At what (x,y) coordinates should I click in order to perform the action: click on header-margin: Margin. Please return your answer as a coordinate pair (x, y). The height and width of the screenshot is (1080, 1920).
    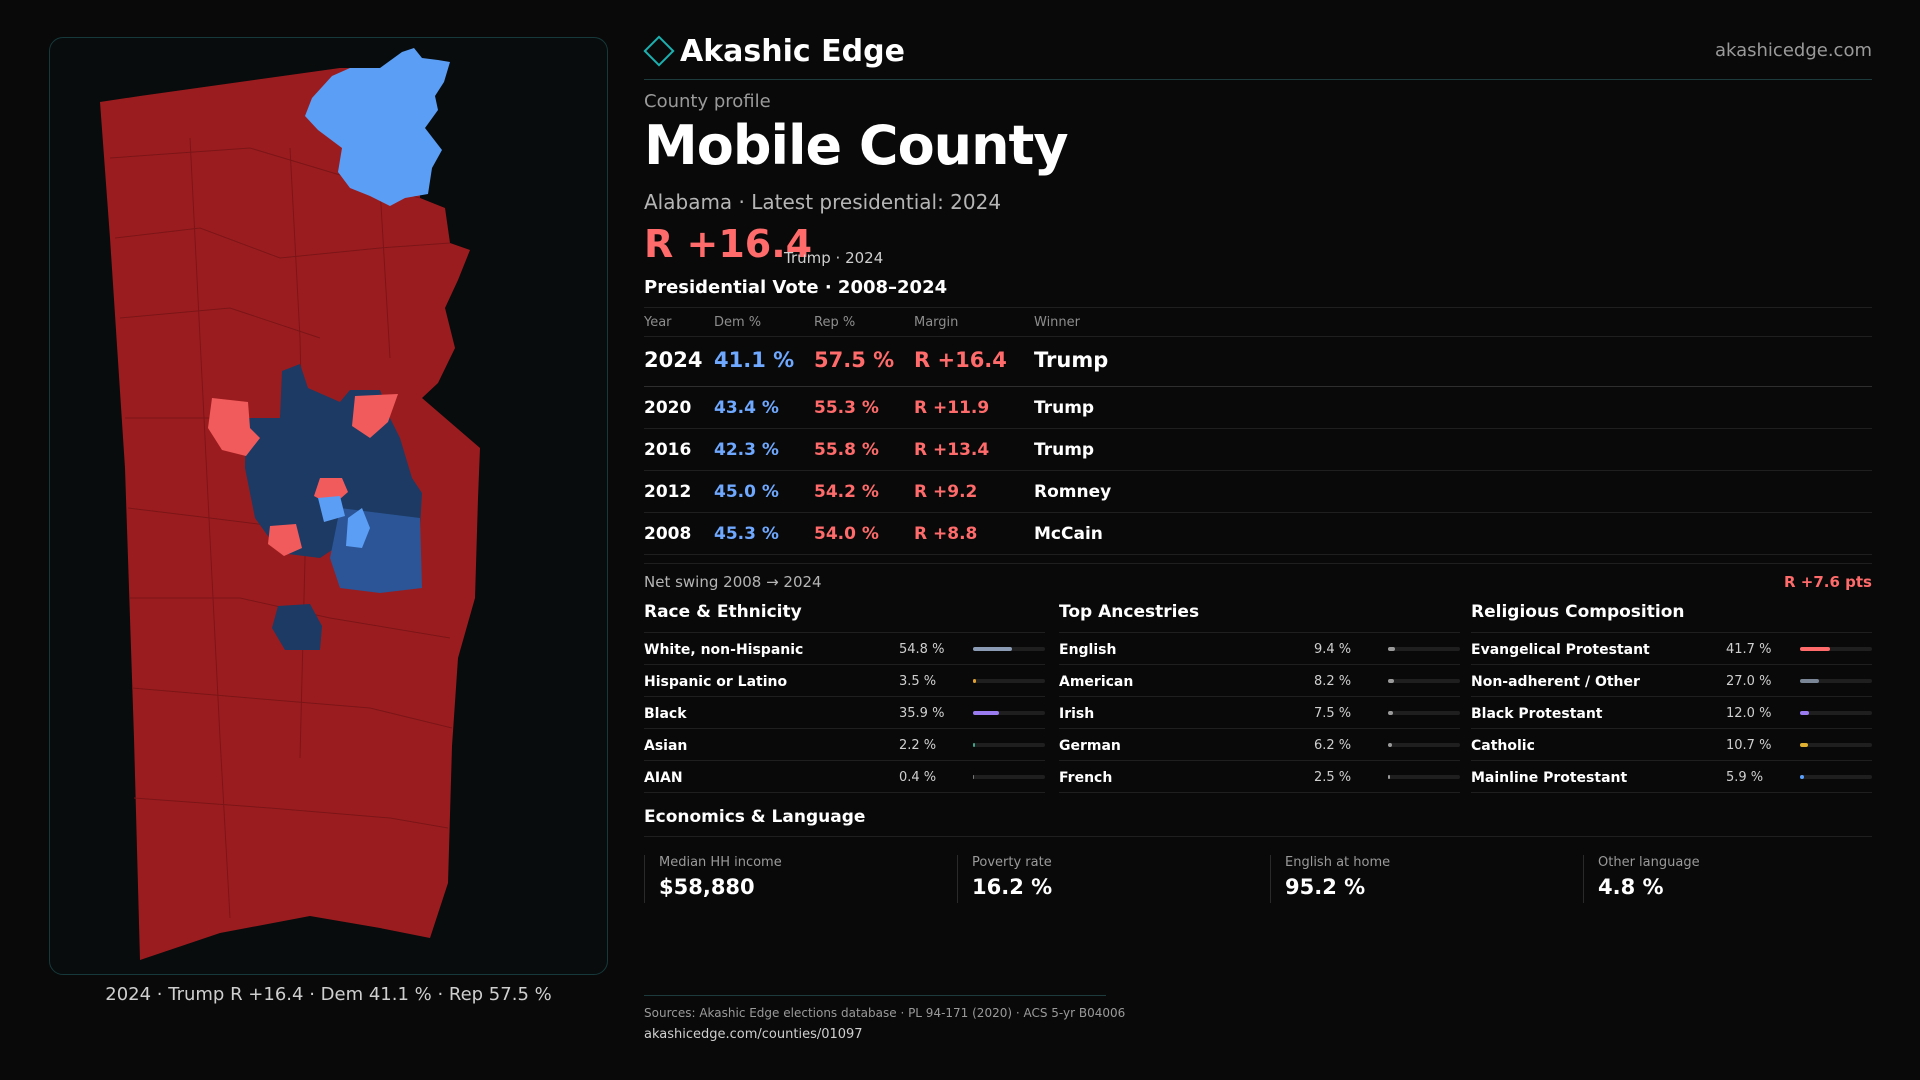
    Looking at the image, I should click on (936, 322).